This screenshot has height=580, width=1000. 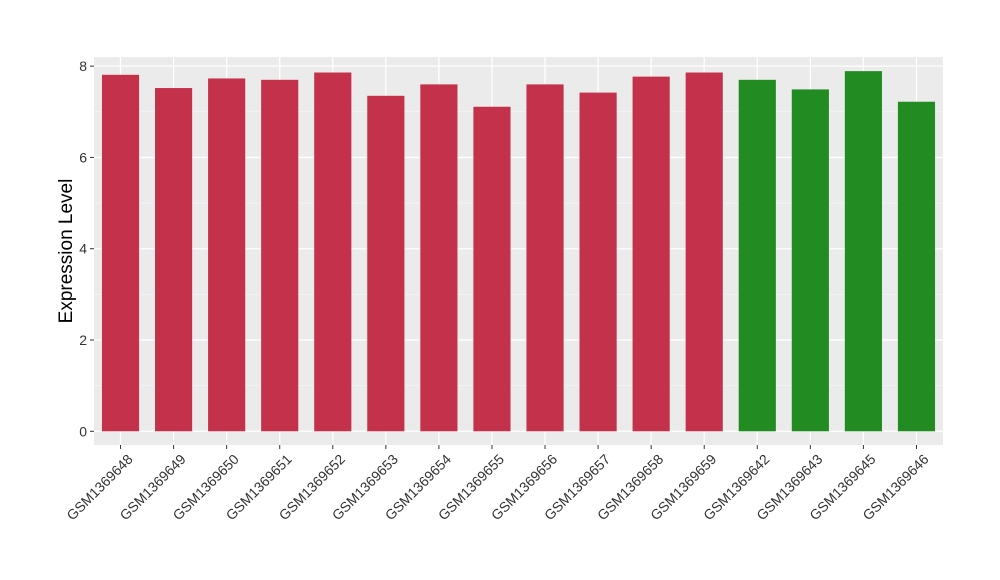 What do you see at coordinates (598, 262) in the screenshot?
I see `bar-GSM1369657` at bounding box center [598, 262].